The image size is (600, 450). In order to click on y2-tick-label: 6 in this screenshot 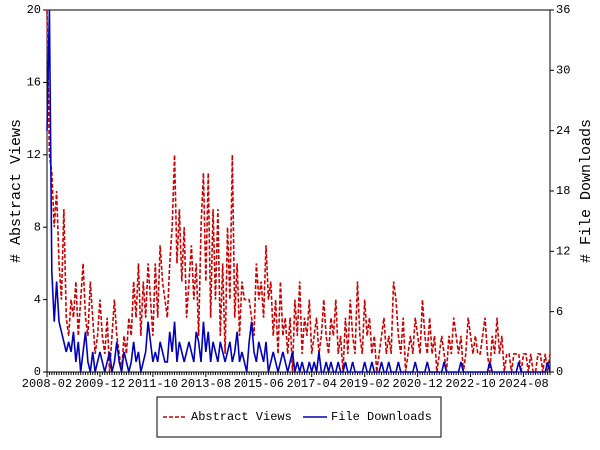, I will do `click(559, 312)`.